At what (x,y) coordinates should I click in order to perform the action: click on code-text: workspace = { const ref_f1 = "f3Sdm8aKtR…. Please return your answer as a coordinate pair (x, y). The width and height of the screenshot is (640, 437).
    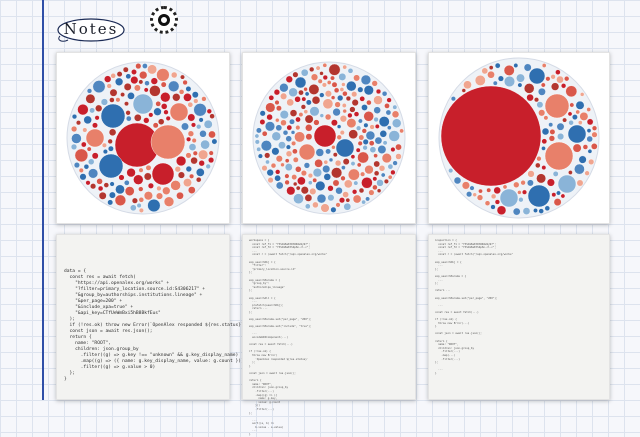
    Looking at the image, I should click on (288, 338).